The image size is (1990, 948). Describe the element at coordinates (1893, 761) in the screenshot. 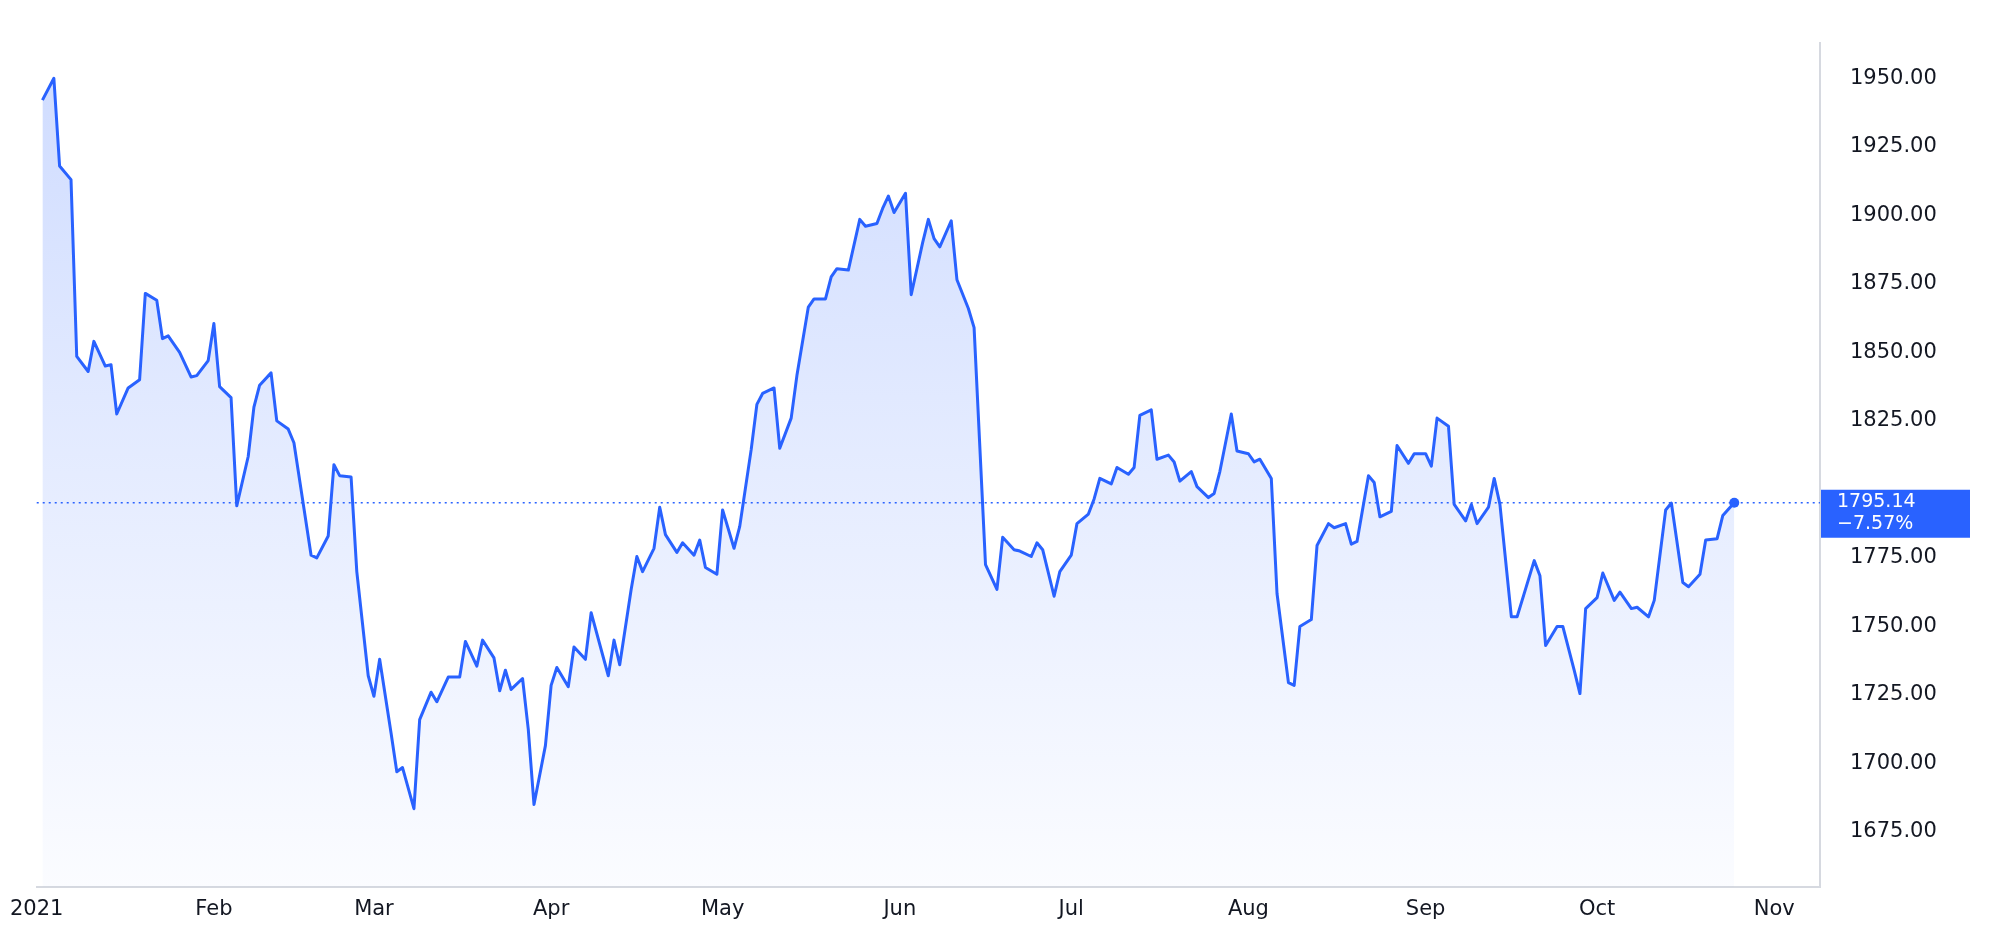

I see `y-tick-label: 1700.00` at that location.